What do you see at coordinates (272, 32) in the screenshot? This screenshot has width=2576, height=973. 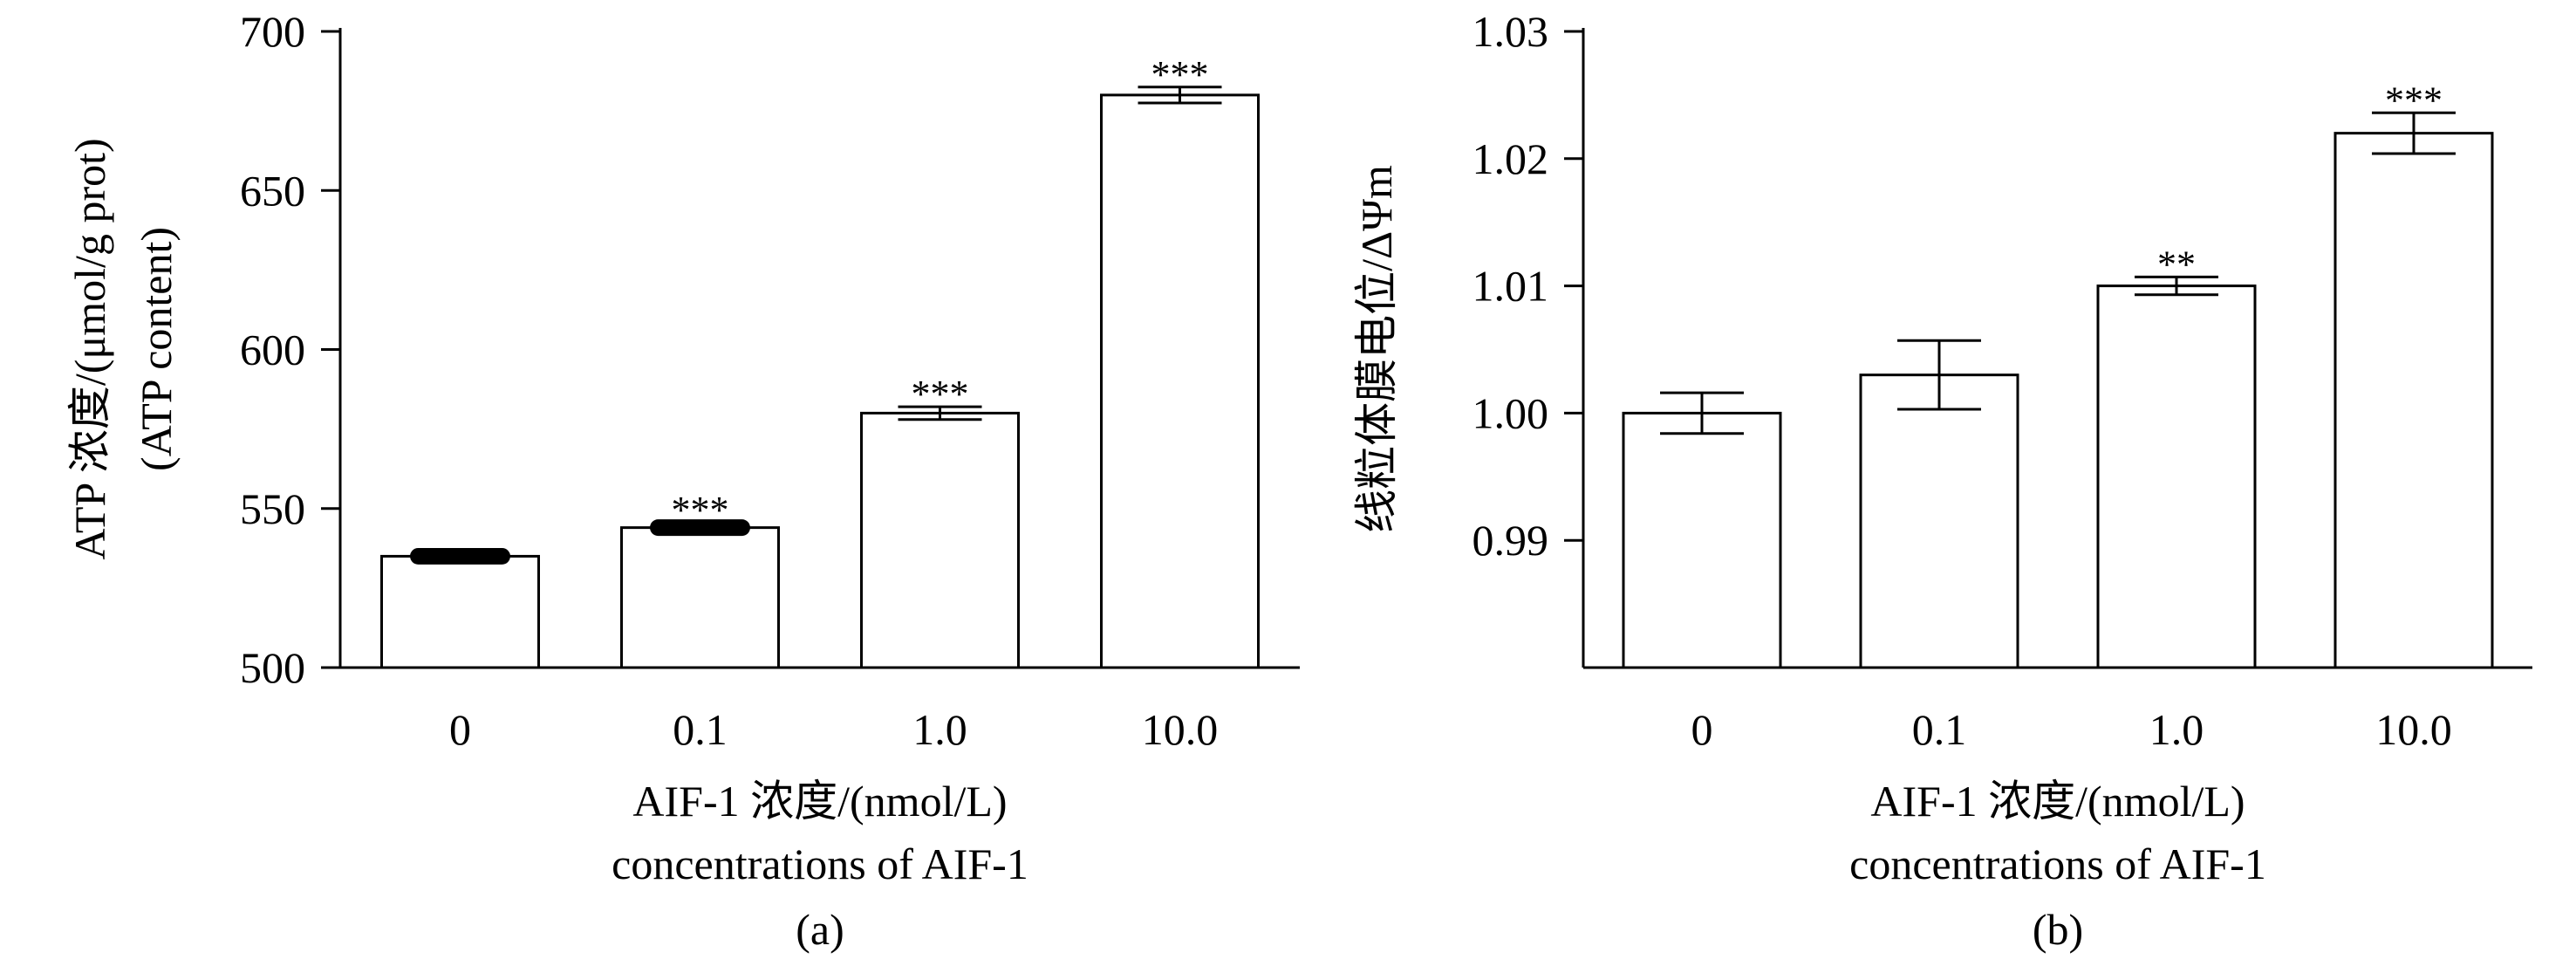 I see `y-tick-label: 700` at bounding box center [272, 32].